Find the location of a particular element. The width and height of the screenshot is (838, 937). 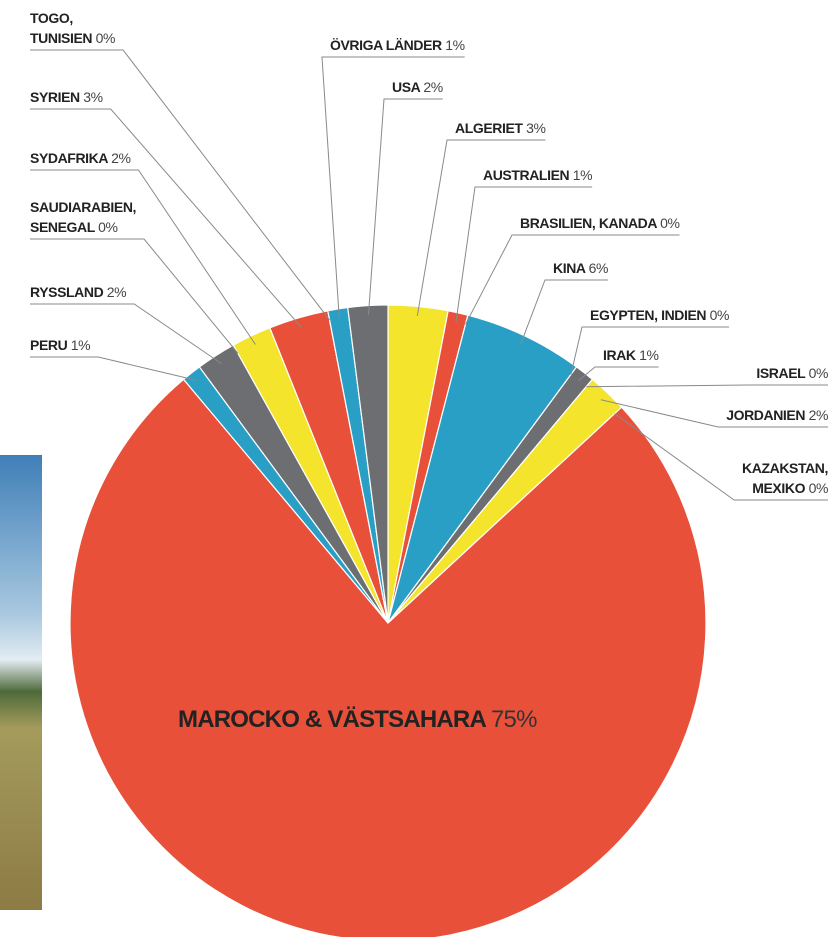

slice-label: PERU 1% is located at coordinates (60, 345).